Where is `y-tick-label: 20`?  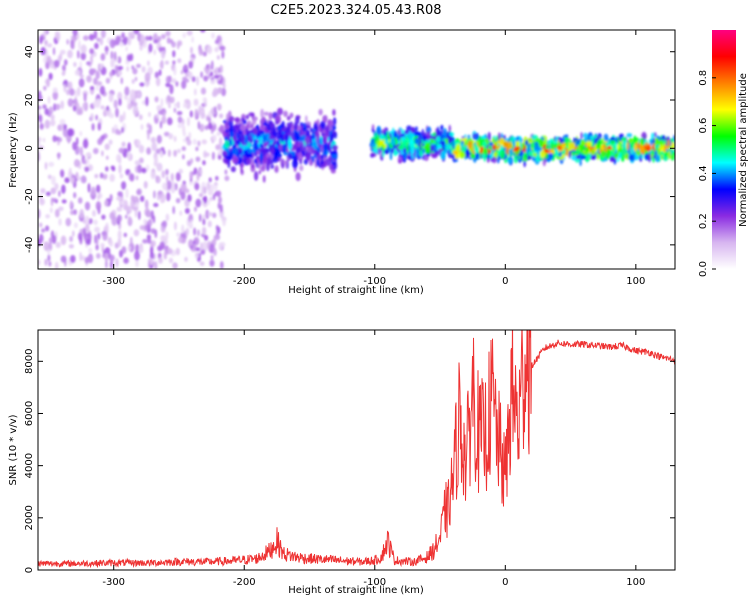
y-tick-label: 20 is located at coordinates (29, 100).